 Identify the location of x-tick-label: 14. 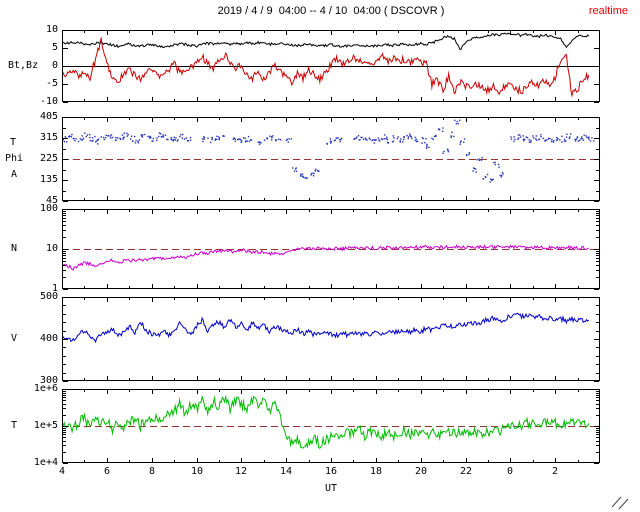
(286, 471).